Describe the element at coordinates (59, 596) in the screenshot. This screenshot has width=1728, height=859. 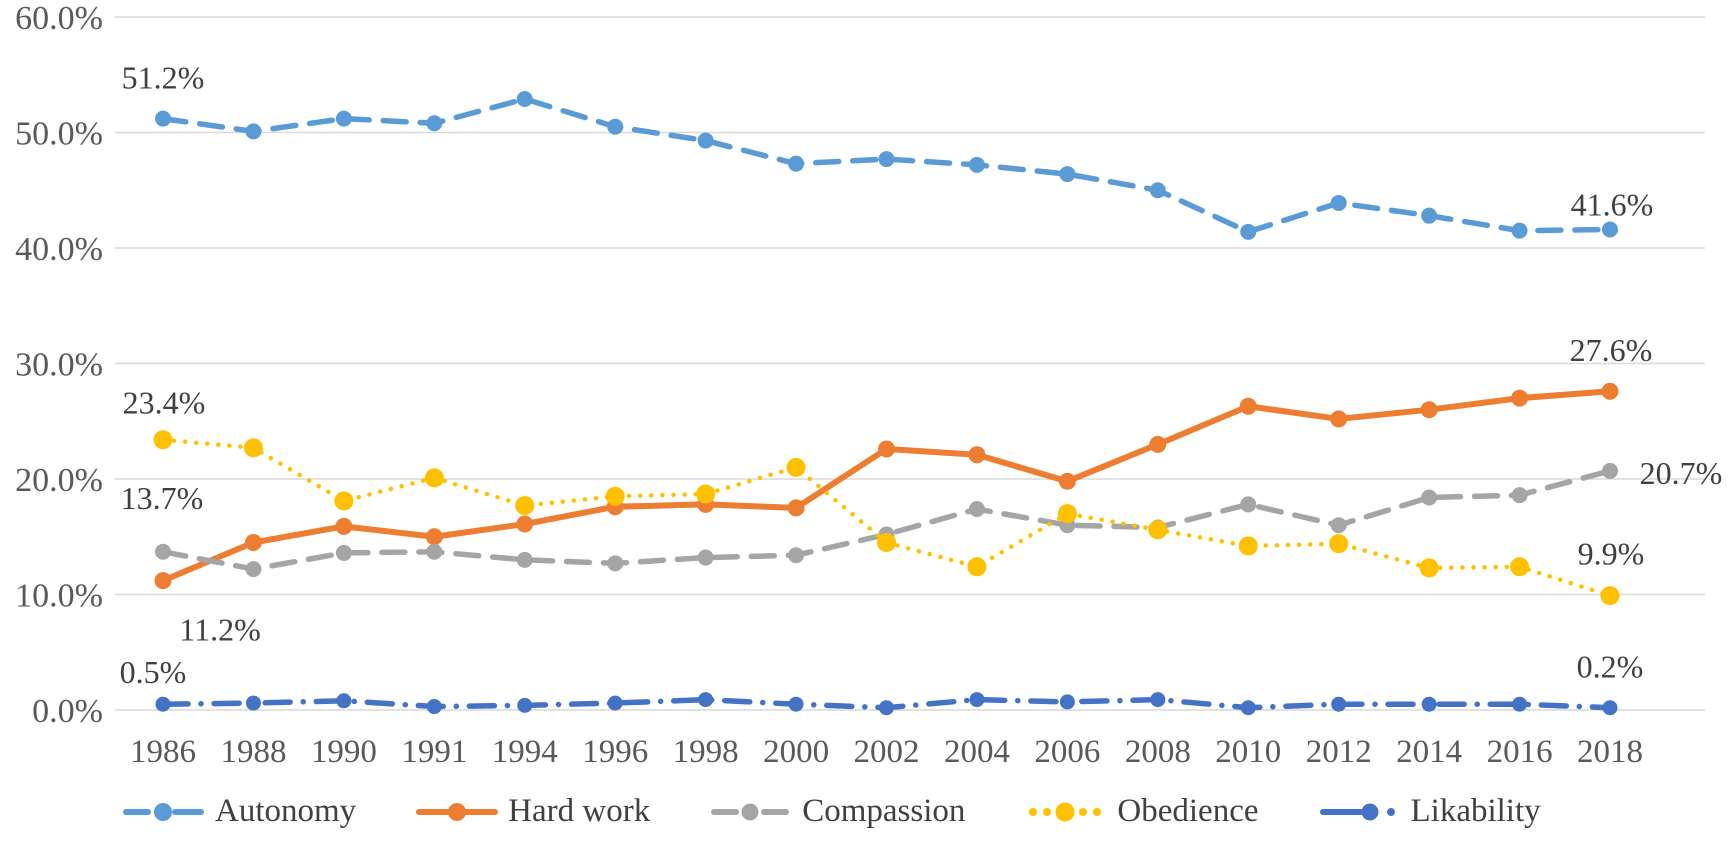
I see `y-axis-tick-label: 10.0%` at that location.